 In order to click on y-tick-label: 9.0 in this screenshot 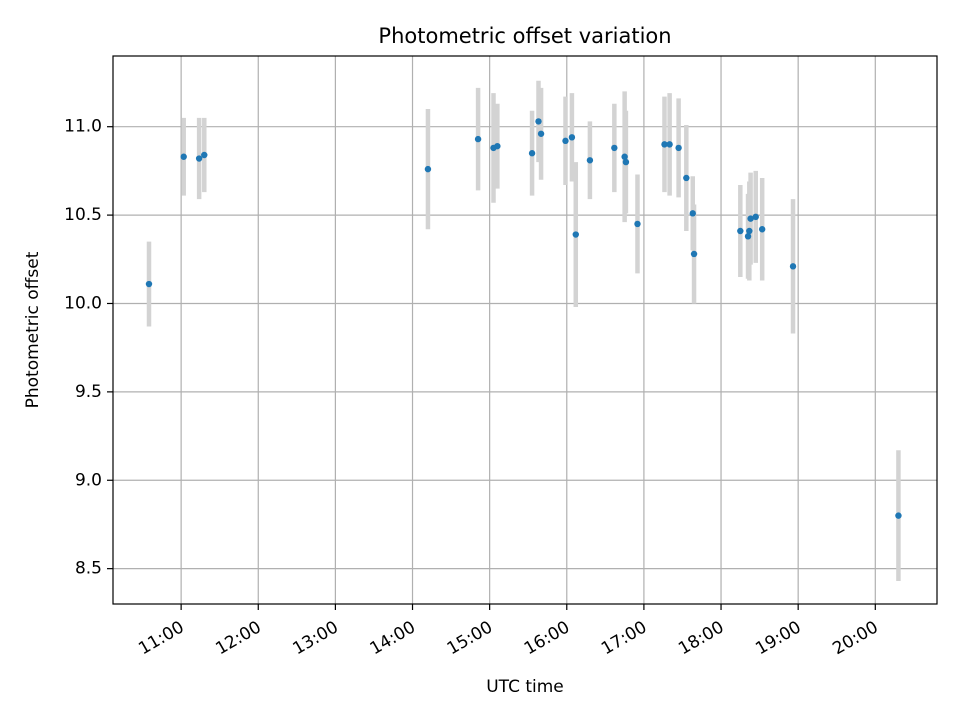, I will do `click(88, 480)`.